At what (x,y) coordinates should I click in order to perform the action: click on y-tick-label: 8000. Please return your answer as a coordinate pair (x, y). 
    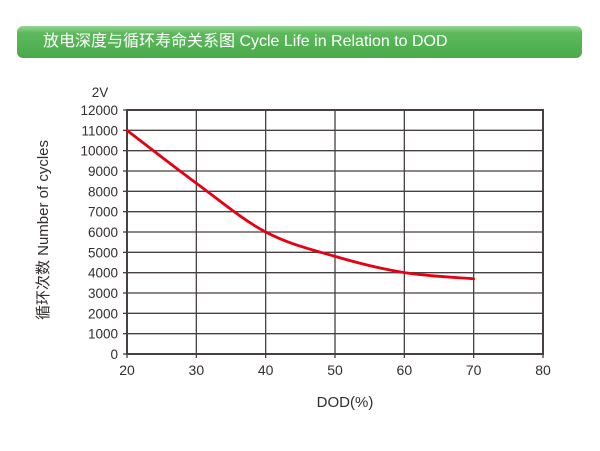
    Looking at the image, I should click on (103, 191).